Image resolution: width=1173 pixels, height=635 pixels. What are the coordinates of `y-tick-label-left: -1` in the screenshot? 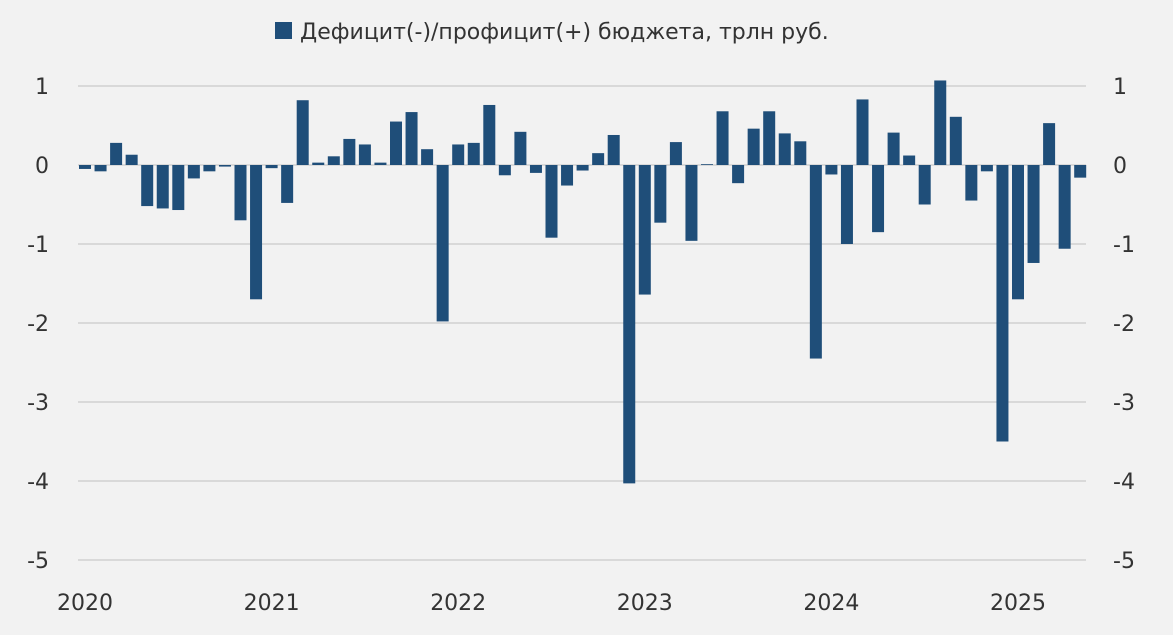 It's located at (38, 245).